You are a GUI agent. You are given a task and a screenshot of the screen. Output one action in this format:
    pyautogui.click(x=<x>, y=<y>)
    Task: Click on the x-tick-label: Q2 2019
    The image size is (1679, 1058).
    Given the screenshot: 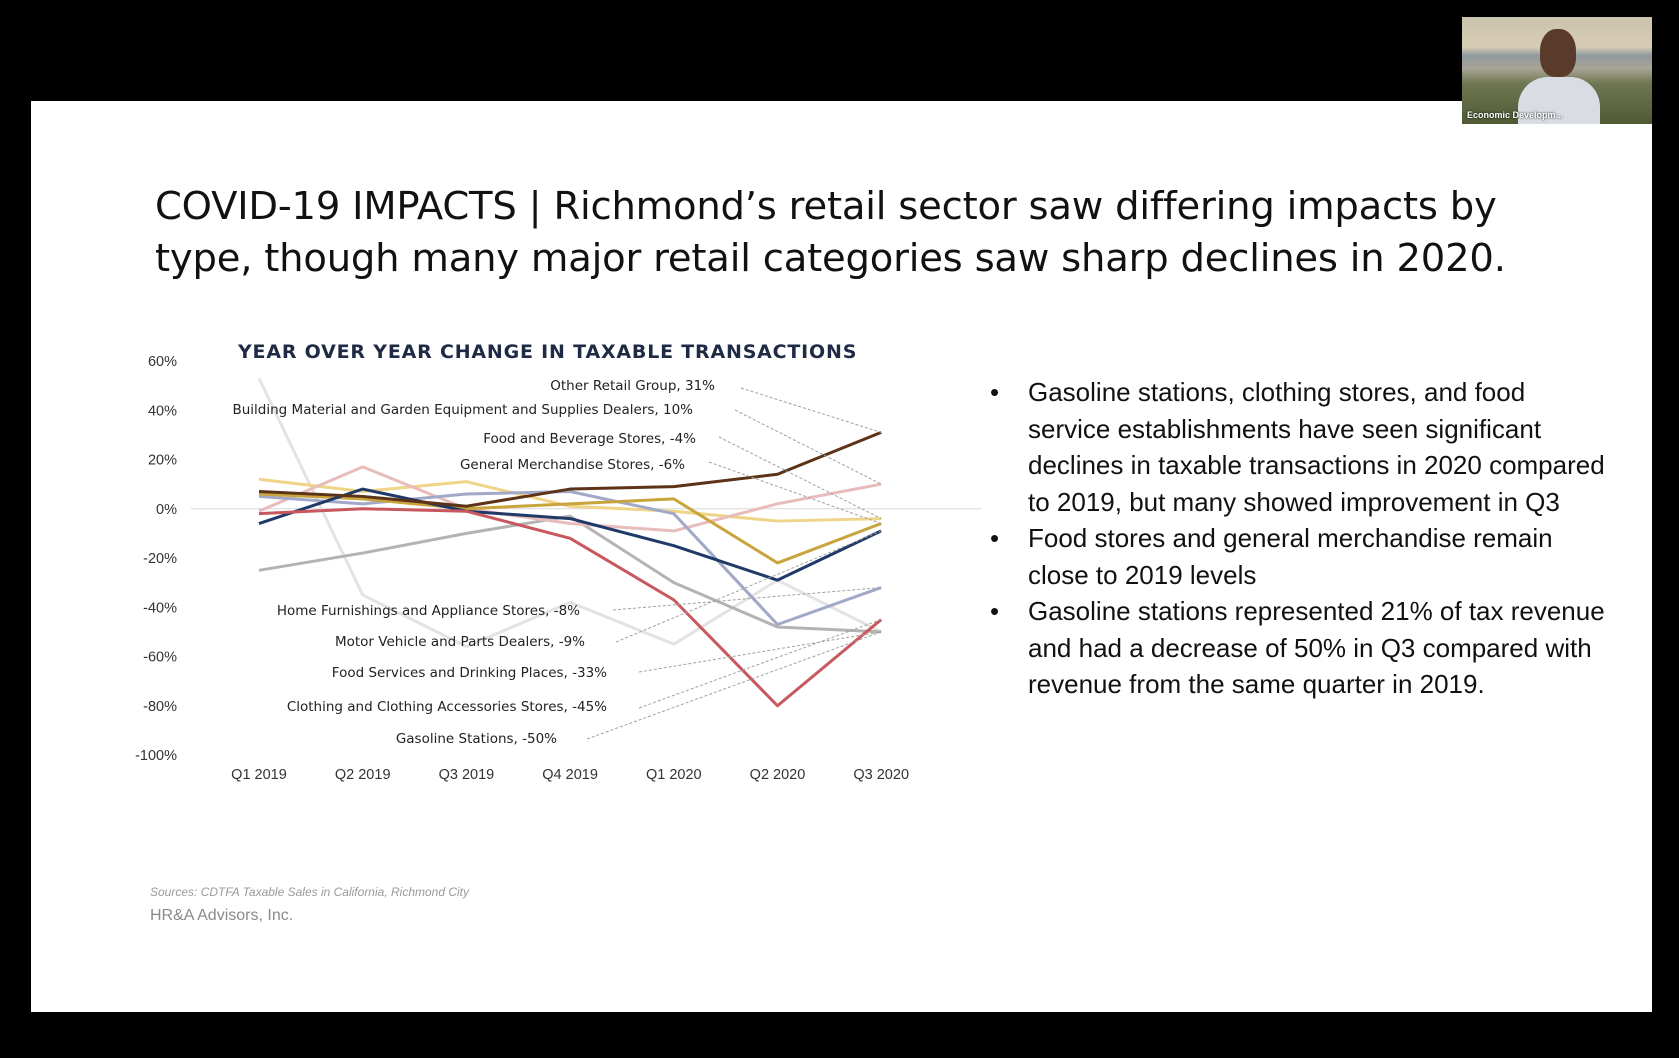 What is the action you would take?
    pyautogui.click(x=363, y=775)
    